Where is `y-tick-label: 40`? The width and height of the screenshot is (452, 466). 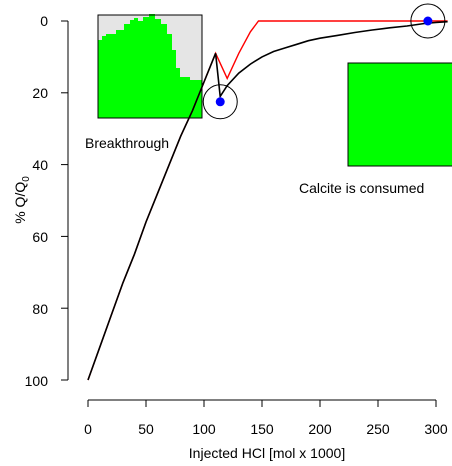
y-tick-label: 40 is located at coordinates (40, 165).